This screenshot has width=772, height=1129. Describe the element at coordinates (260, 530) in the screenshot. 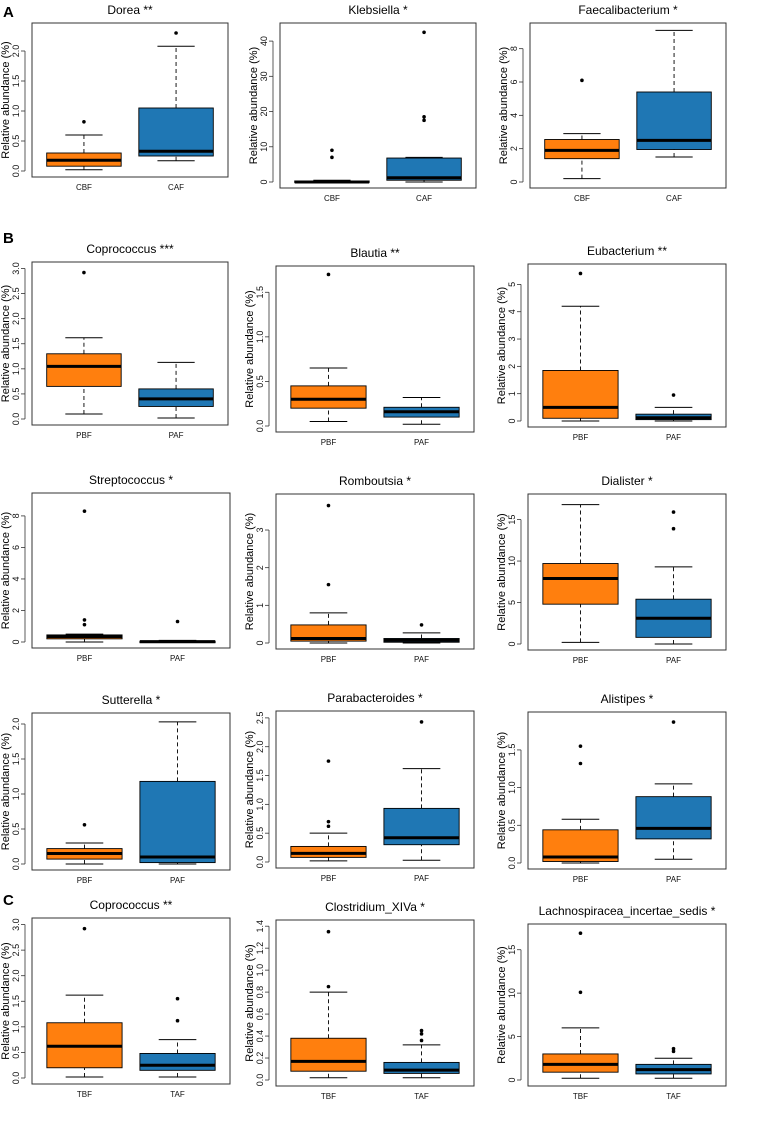

I see `y-tick-label: 3` at that location.